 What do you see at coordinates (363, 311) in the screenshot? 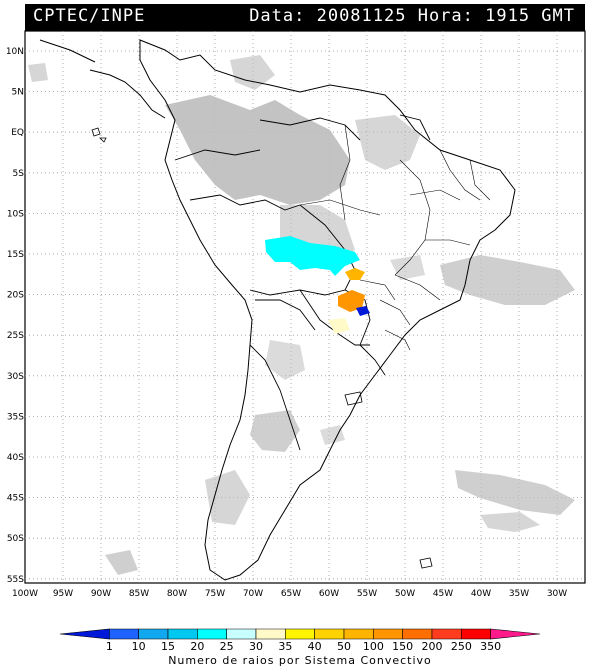
I see `cluster-blue` at bounding box center [363, 311].